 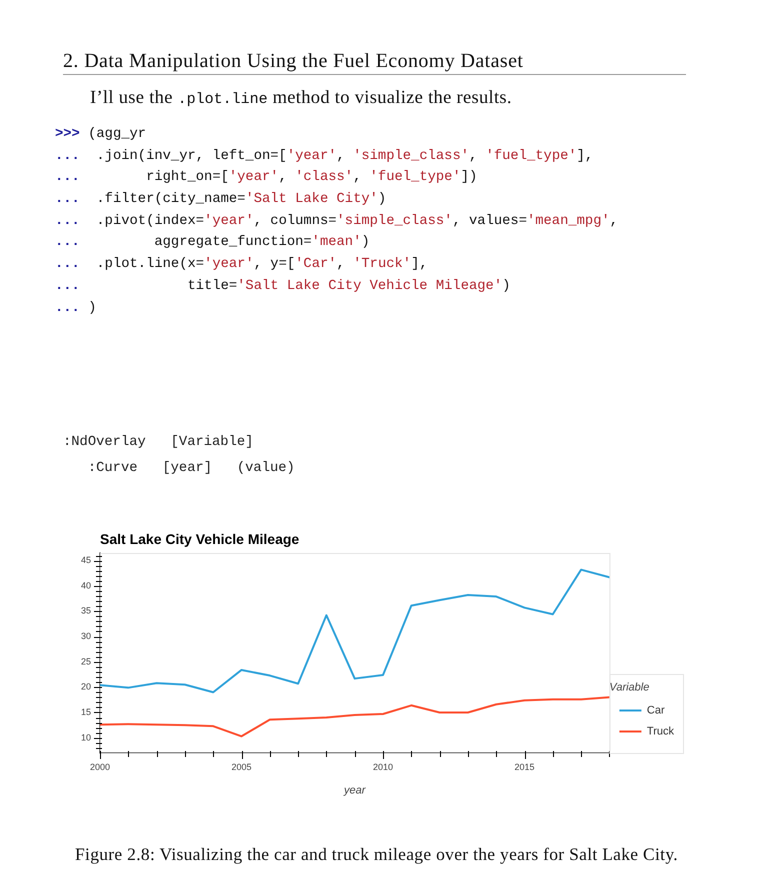 What do you see at coordinates (301, 98) in the screenshot?
I see `text: I’ll use the .plot.line method to visualize the results.` at bounding box center [301, 98].